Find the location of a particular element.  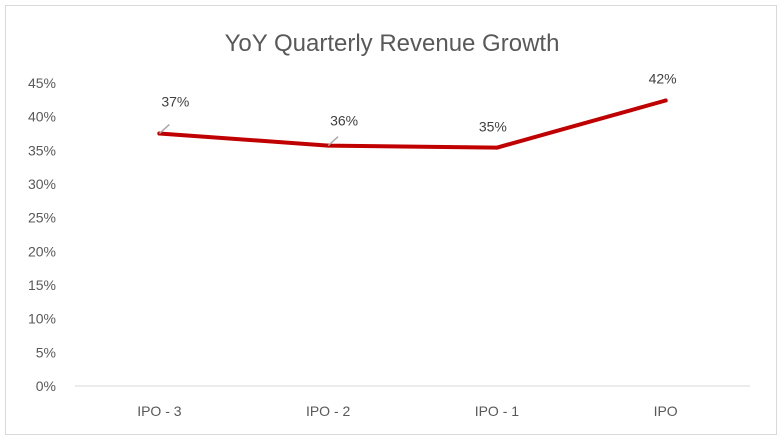

x-tick-label: IPO - 3 is located at coordinates (159, 411).